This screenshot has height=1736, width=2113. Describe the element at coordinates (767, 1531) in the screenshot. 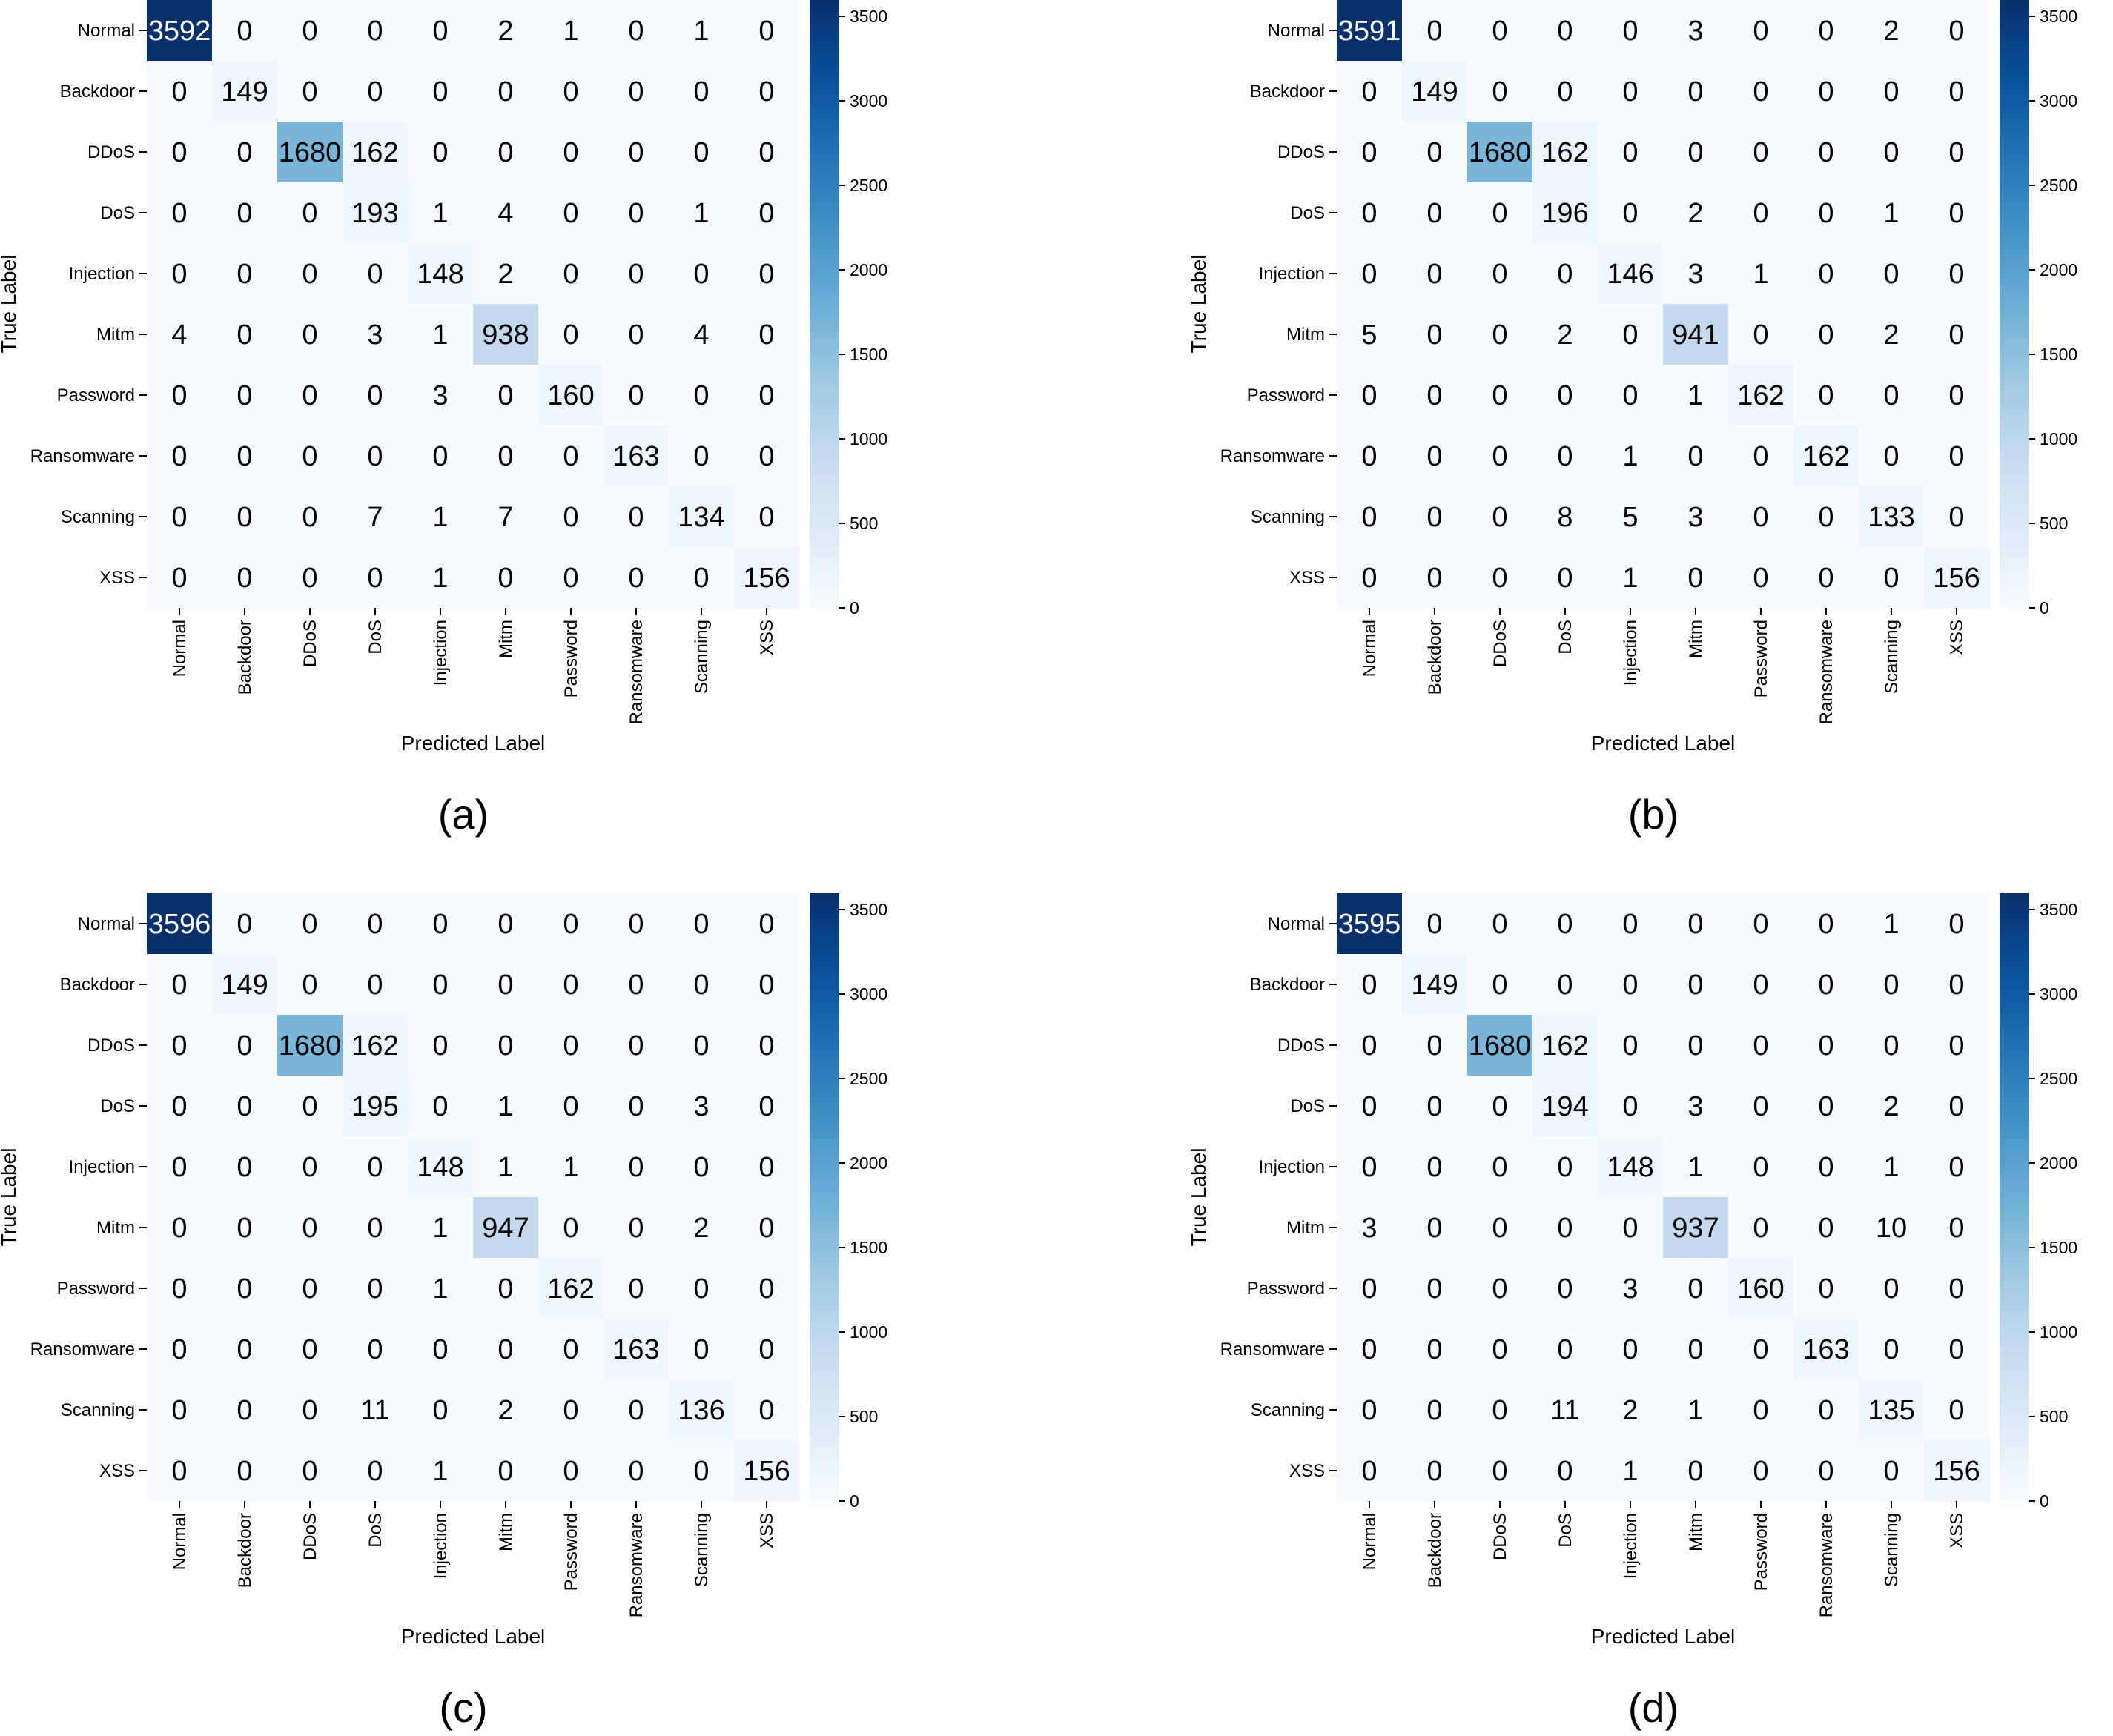

I see `x-tick-label: XSS` at that location.